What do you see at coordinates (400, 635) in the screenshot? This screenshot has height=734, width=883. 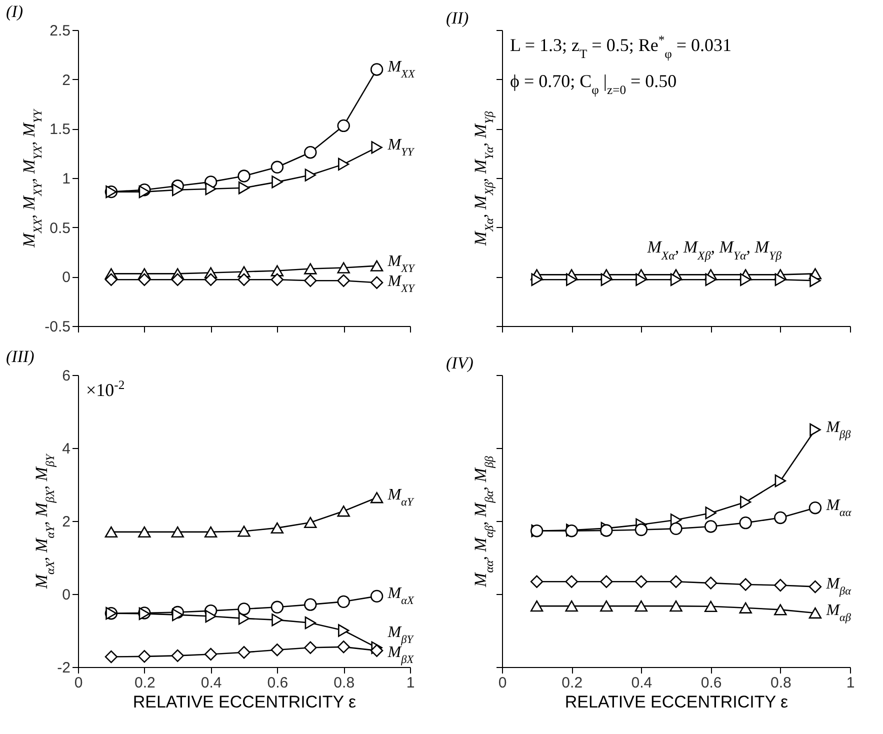 I see `series-label: M$_{βY}$` at bounding box center [400, 635].